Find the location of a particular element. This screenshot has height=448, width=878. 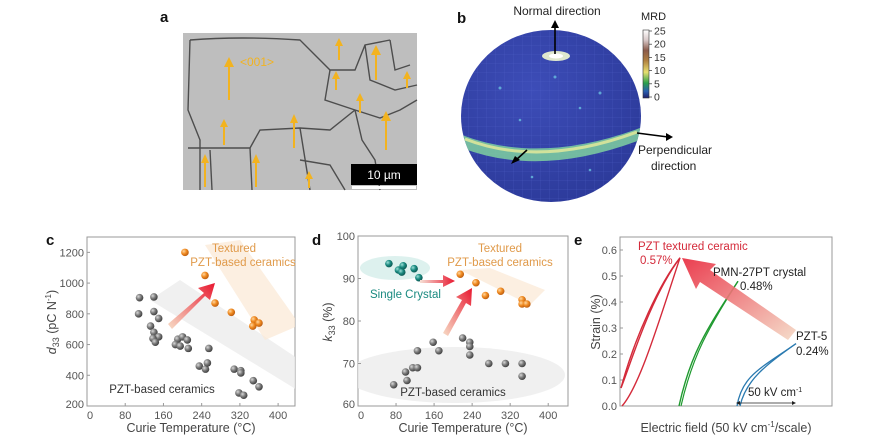

scale-indicator-e: 50 kV cm-1 is located at coordinates (769, 396).